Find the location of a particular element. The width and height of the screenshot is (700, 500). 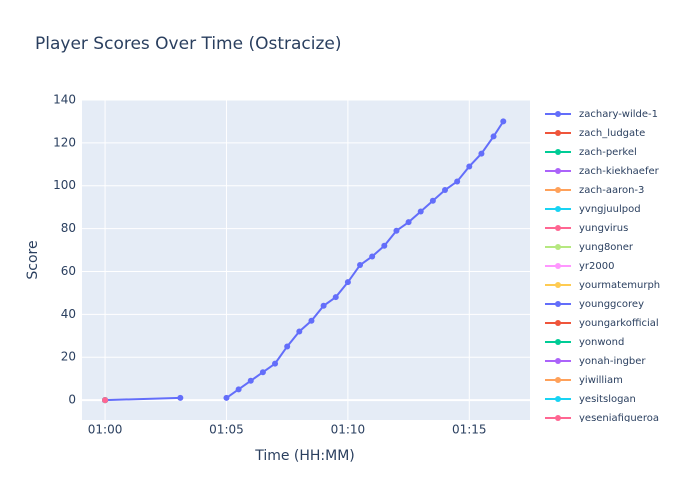

y-tick-label: 60 is located at coordinates (68, 271).